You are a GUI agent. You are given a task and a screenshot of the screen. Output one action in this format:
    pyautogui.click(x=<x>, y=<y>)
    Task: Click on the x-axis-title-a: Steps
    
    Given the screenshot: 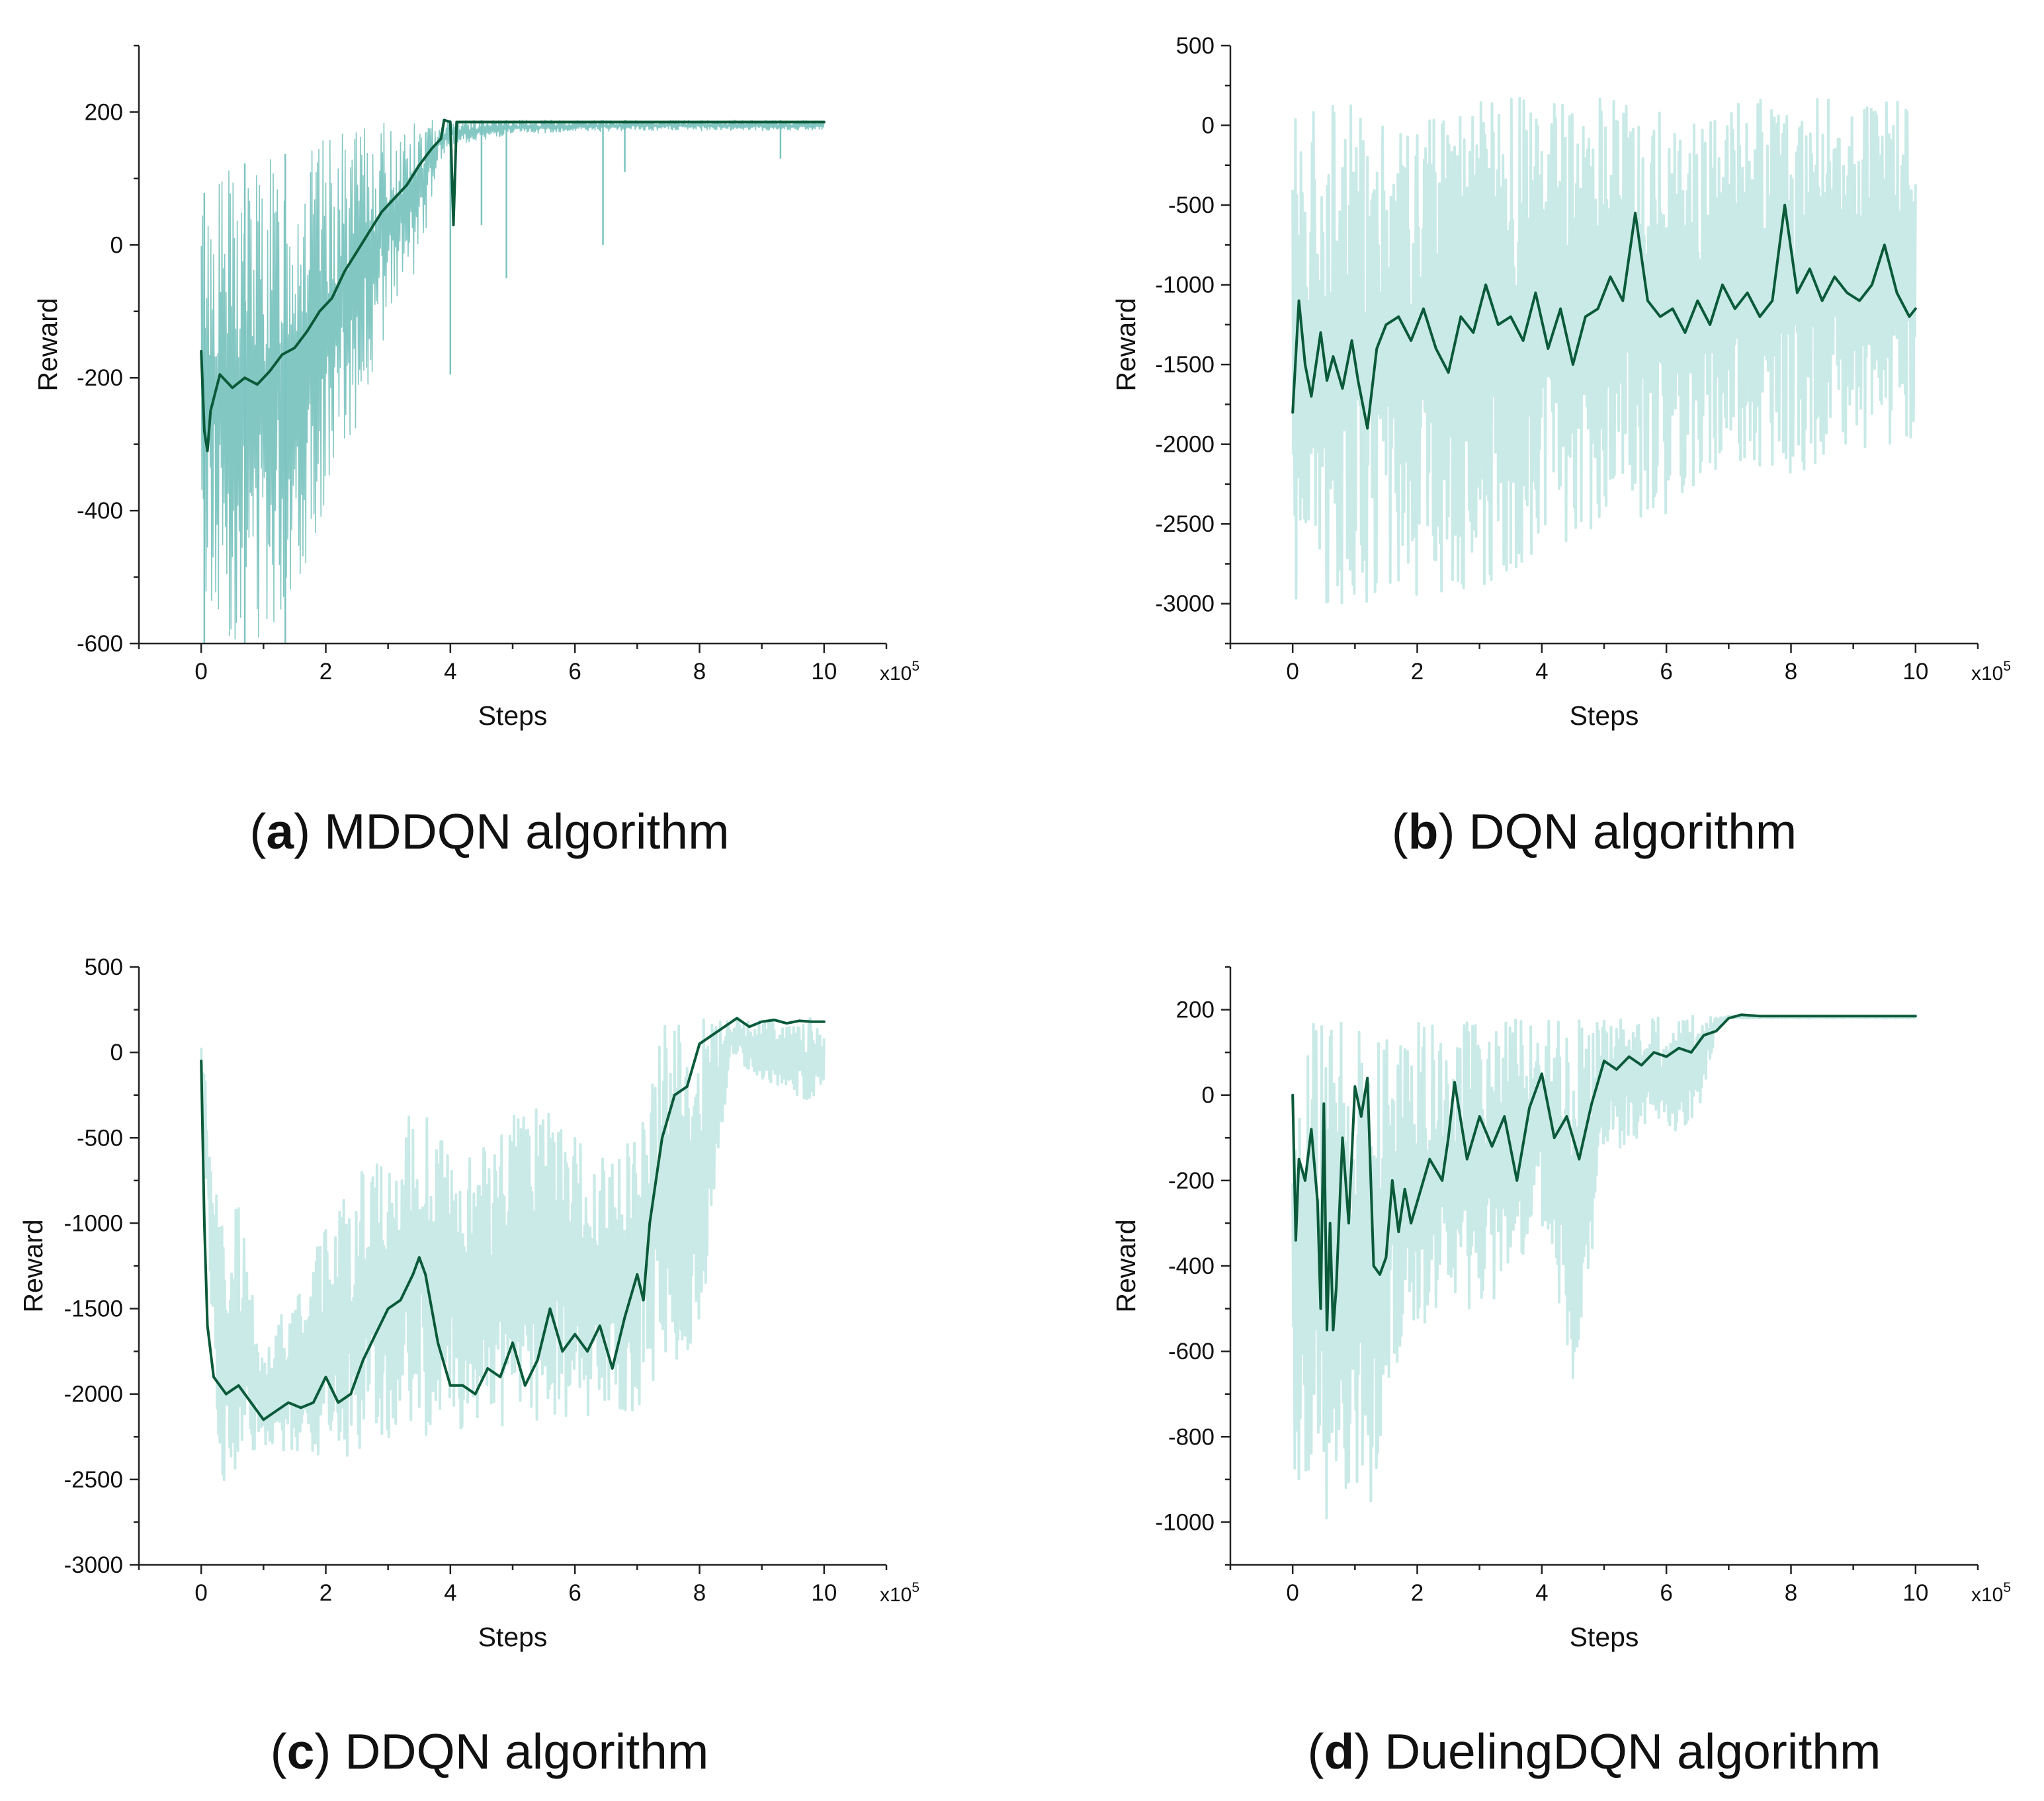 What is the action you would take?
    pyautogui.click(x=513, y=715)
    